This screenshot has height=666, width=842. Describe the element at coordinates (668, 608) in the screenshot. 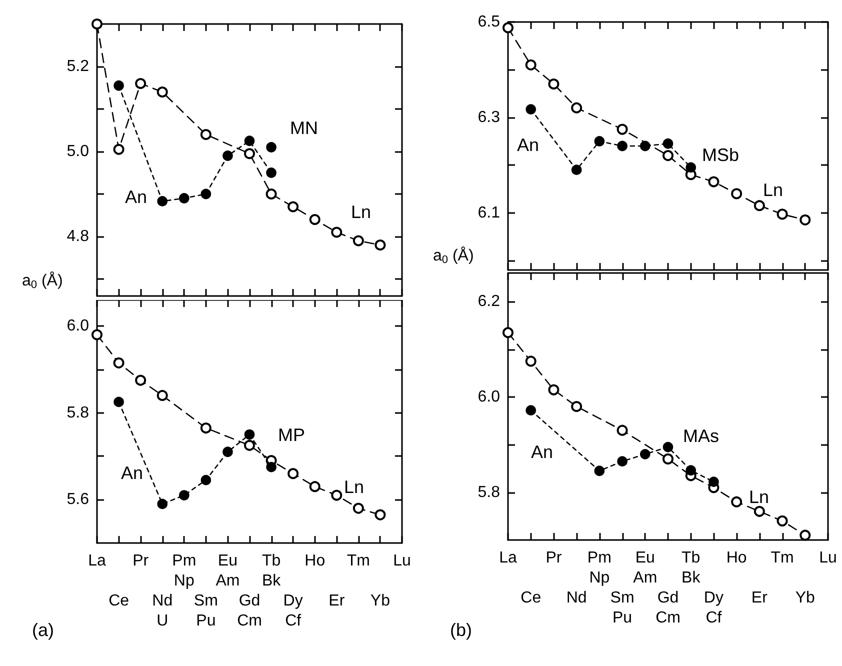

I see `x-tick-label: Gd Cm` at that location.